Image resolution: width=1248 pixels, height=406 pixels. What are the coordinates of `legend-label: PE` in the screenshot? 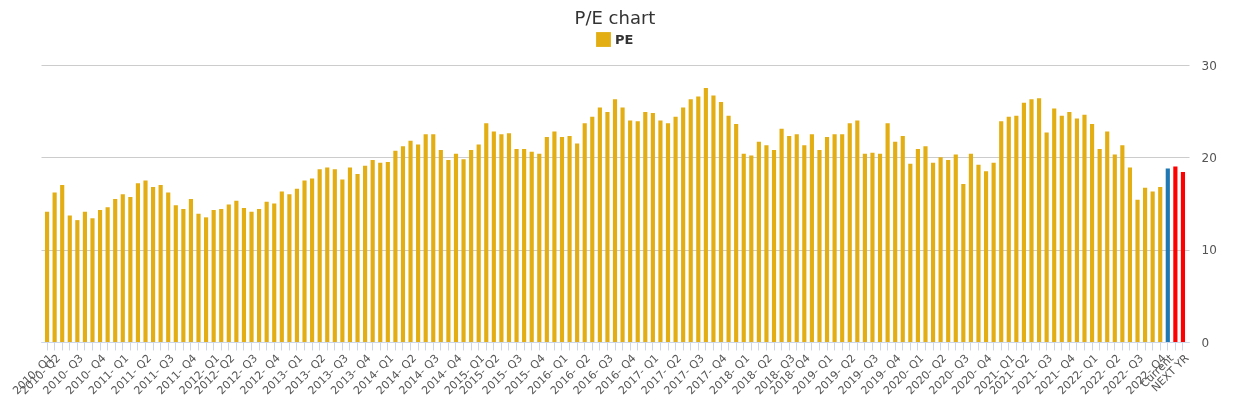 It's located at (624, 39).